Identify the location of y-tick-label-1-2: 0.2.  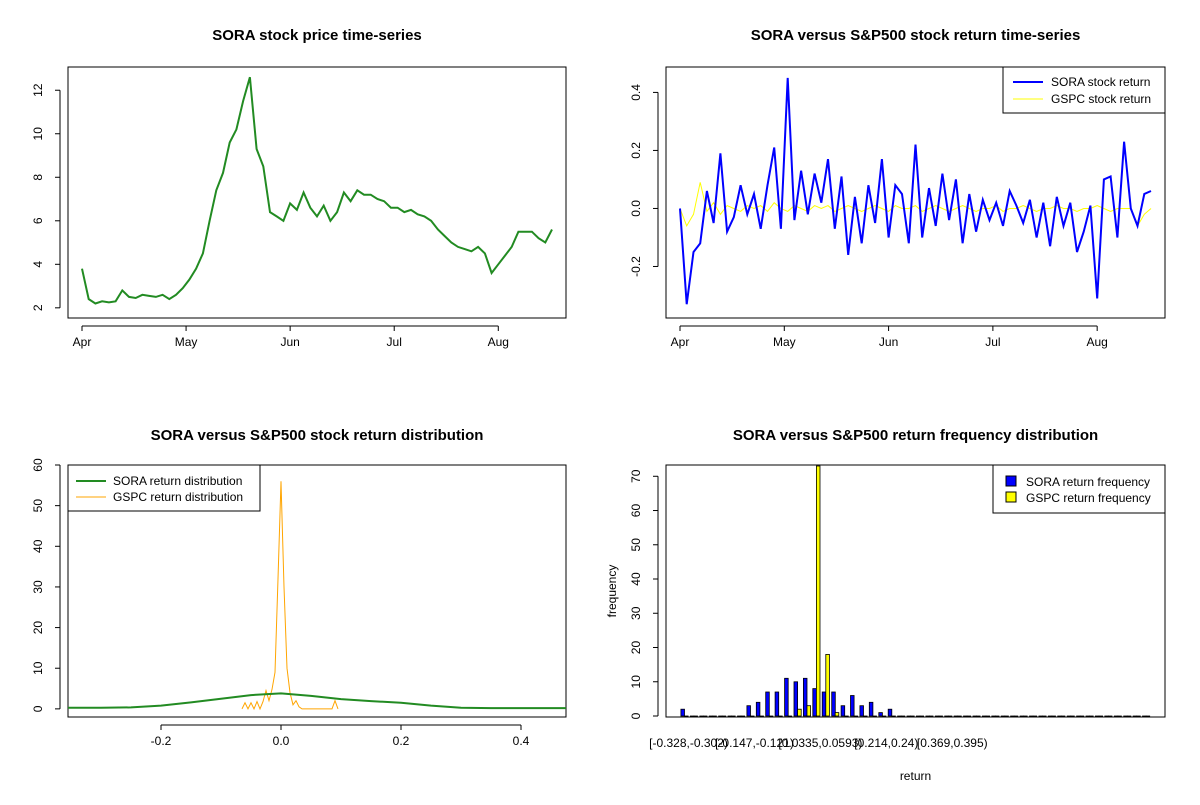
(636, 150).